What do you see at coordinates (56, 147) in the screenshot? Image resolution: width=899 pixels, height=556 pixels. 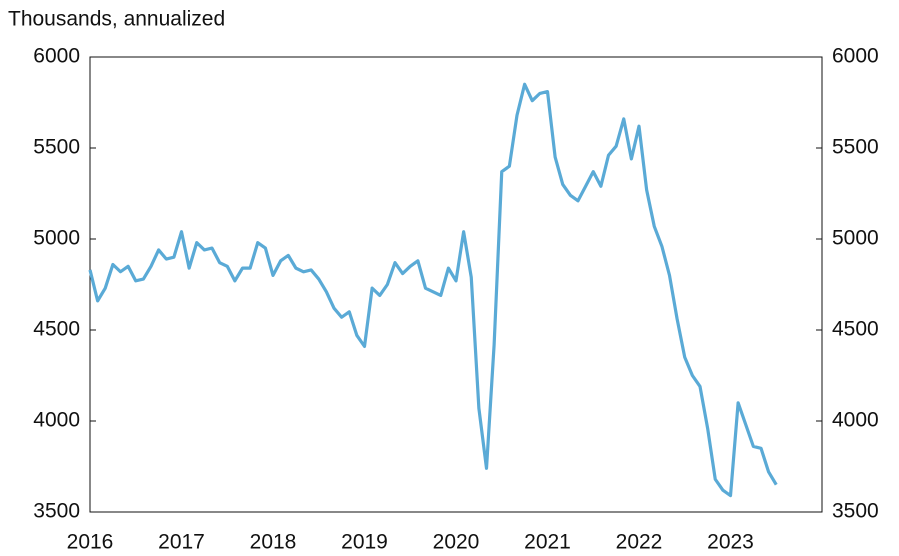 I see `y-tick-label: 5500` at bounding box center [56, 147].